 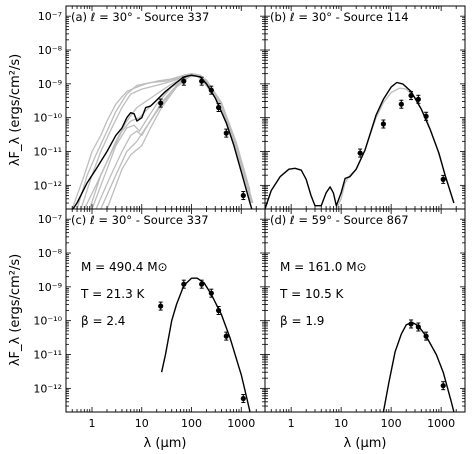 I want to click on panel-d-best-fit-line, so click(x=418, y=366).